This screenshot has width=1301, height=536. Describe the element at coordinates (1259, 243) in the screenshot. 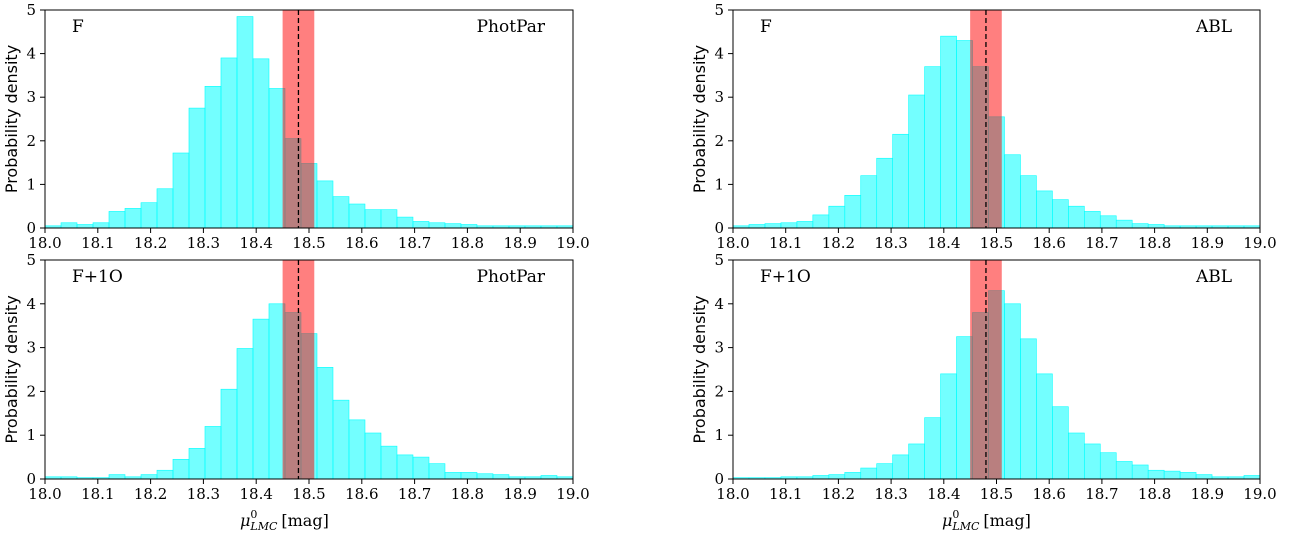

I see `x-tick-label: 19.0` at that location.